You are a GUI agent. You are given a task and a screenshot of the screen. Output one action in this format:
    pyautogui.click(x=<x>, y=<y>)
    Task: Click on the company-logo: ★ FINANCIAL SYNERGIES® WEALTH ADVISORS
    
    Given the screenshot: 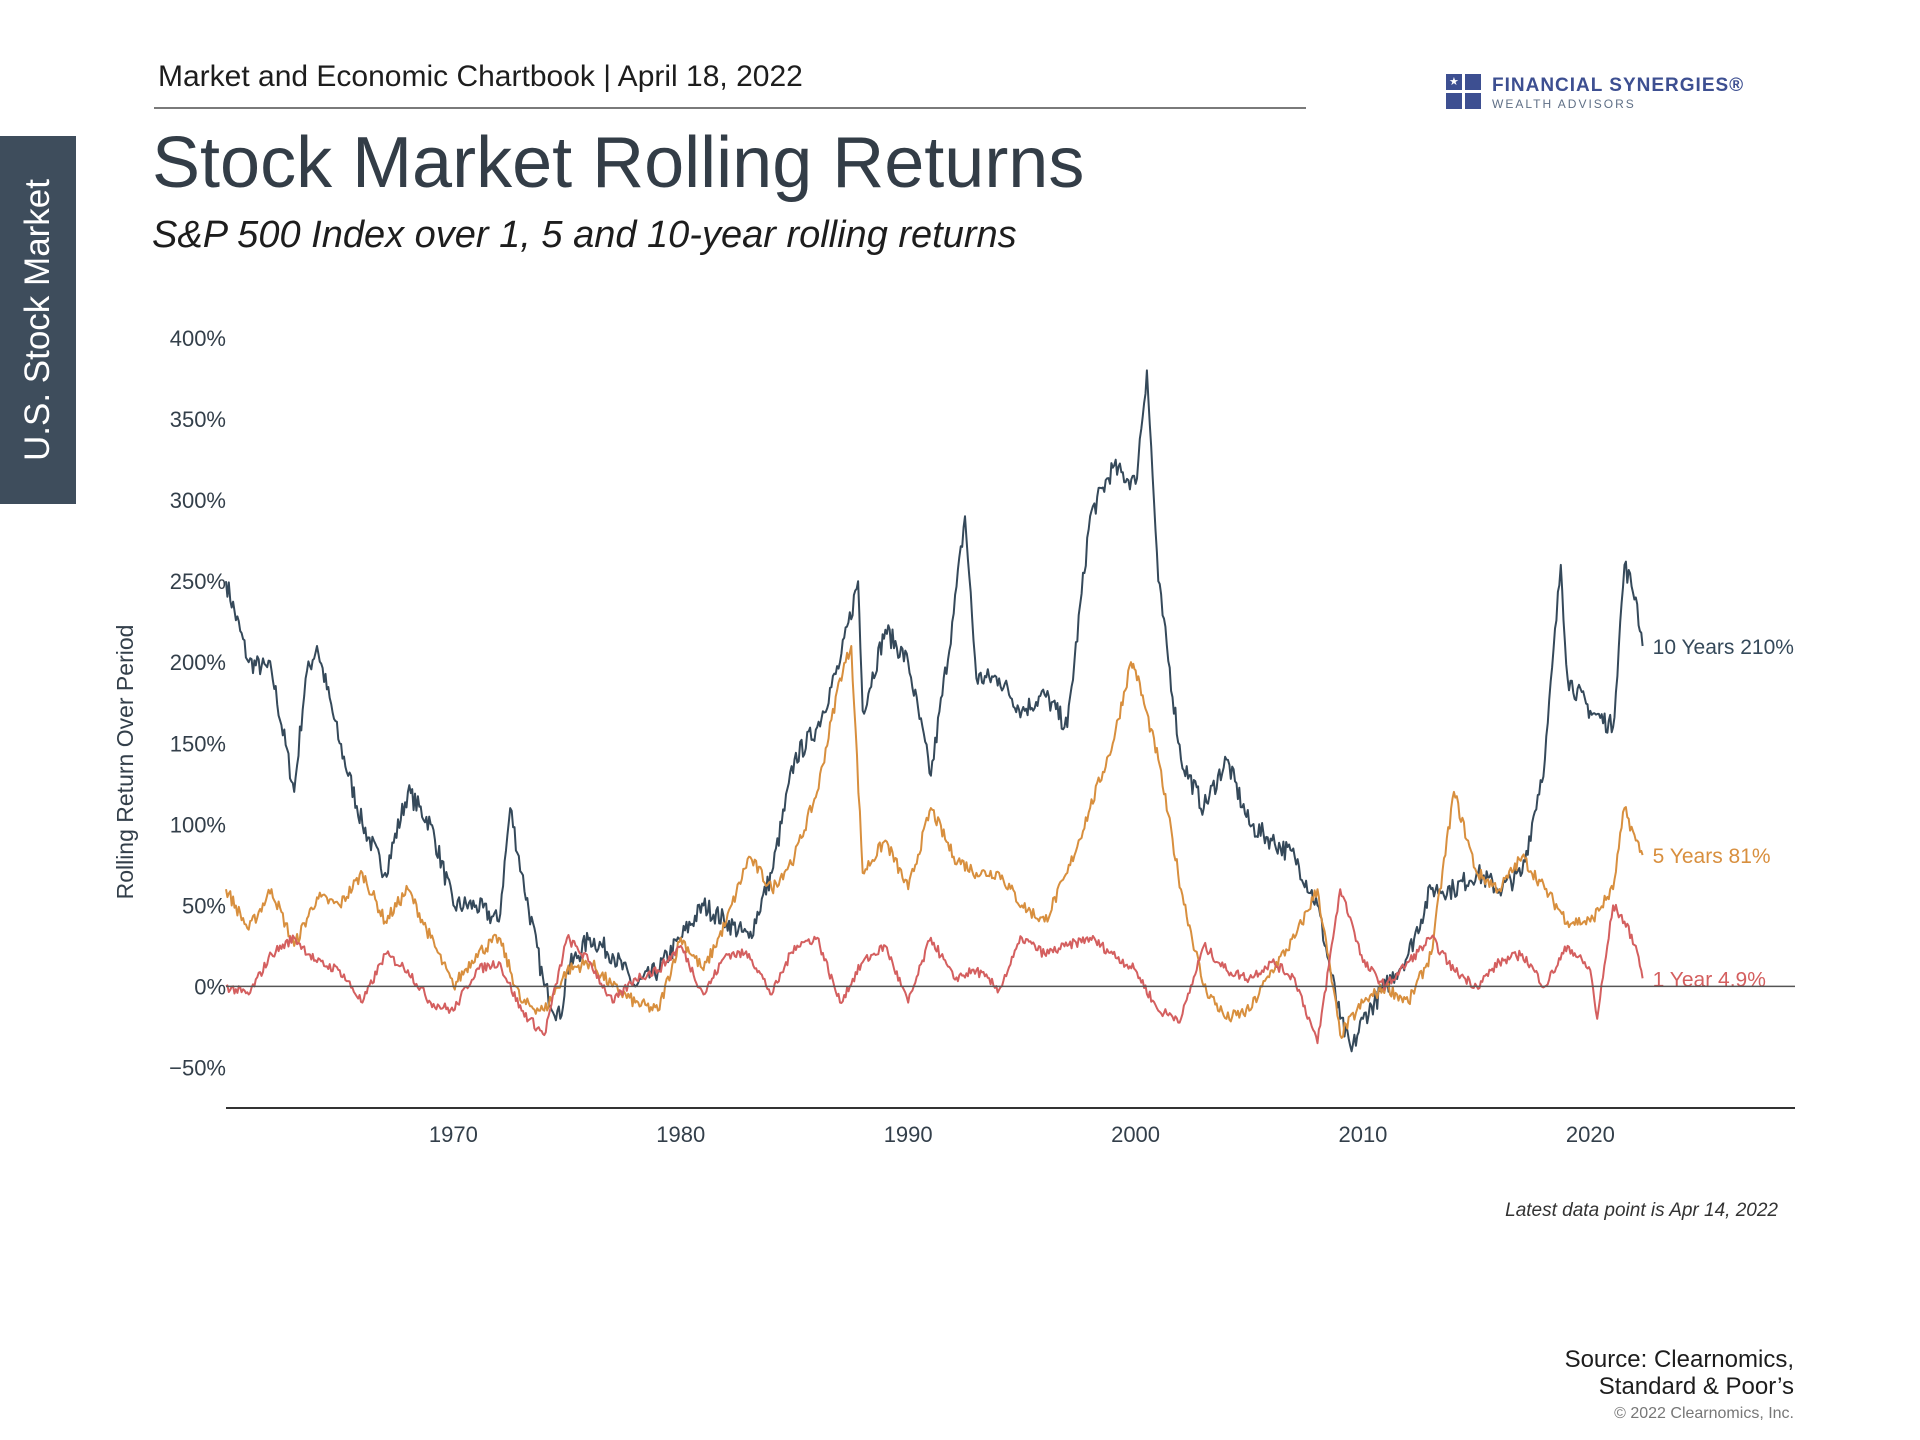 What is the action you would take?
    pyautogui.click(x=1606, y=94)
    